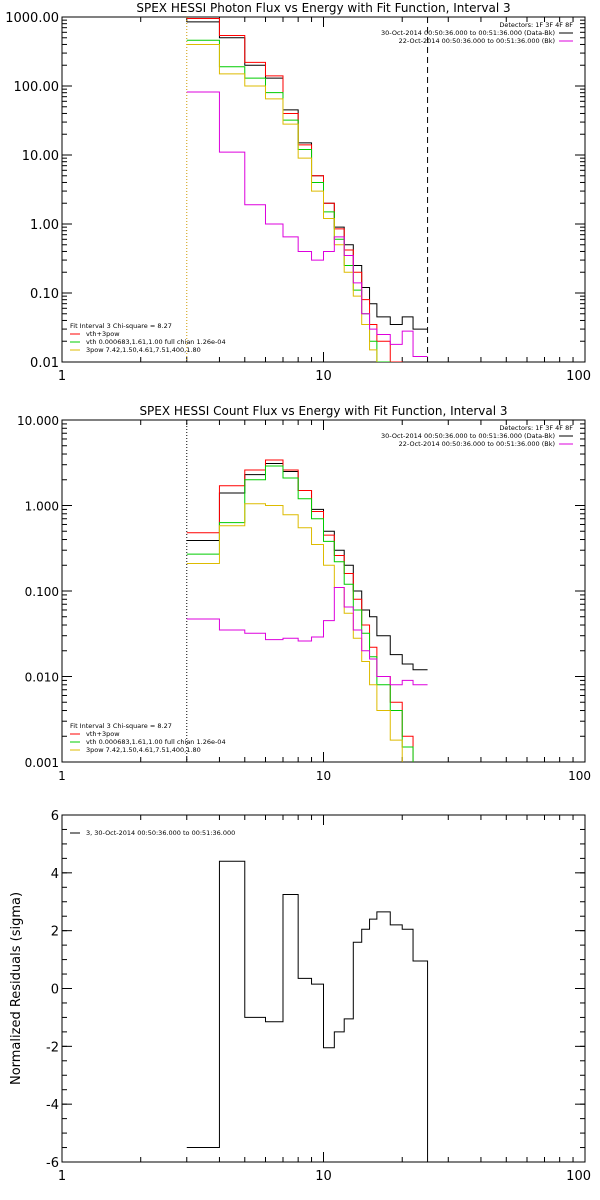 The width and height of the screenshot is (600, 1200). I want to click on count-flux-y-tick-label: 0.001, so click(42, 763).